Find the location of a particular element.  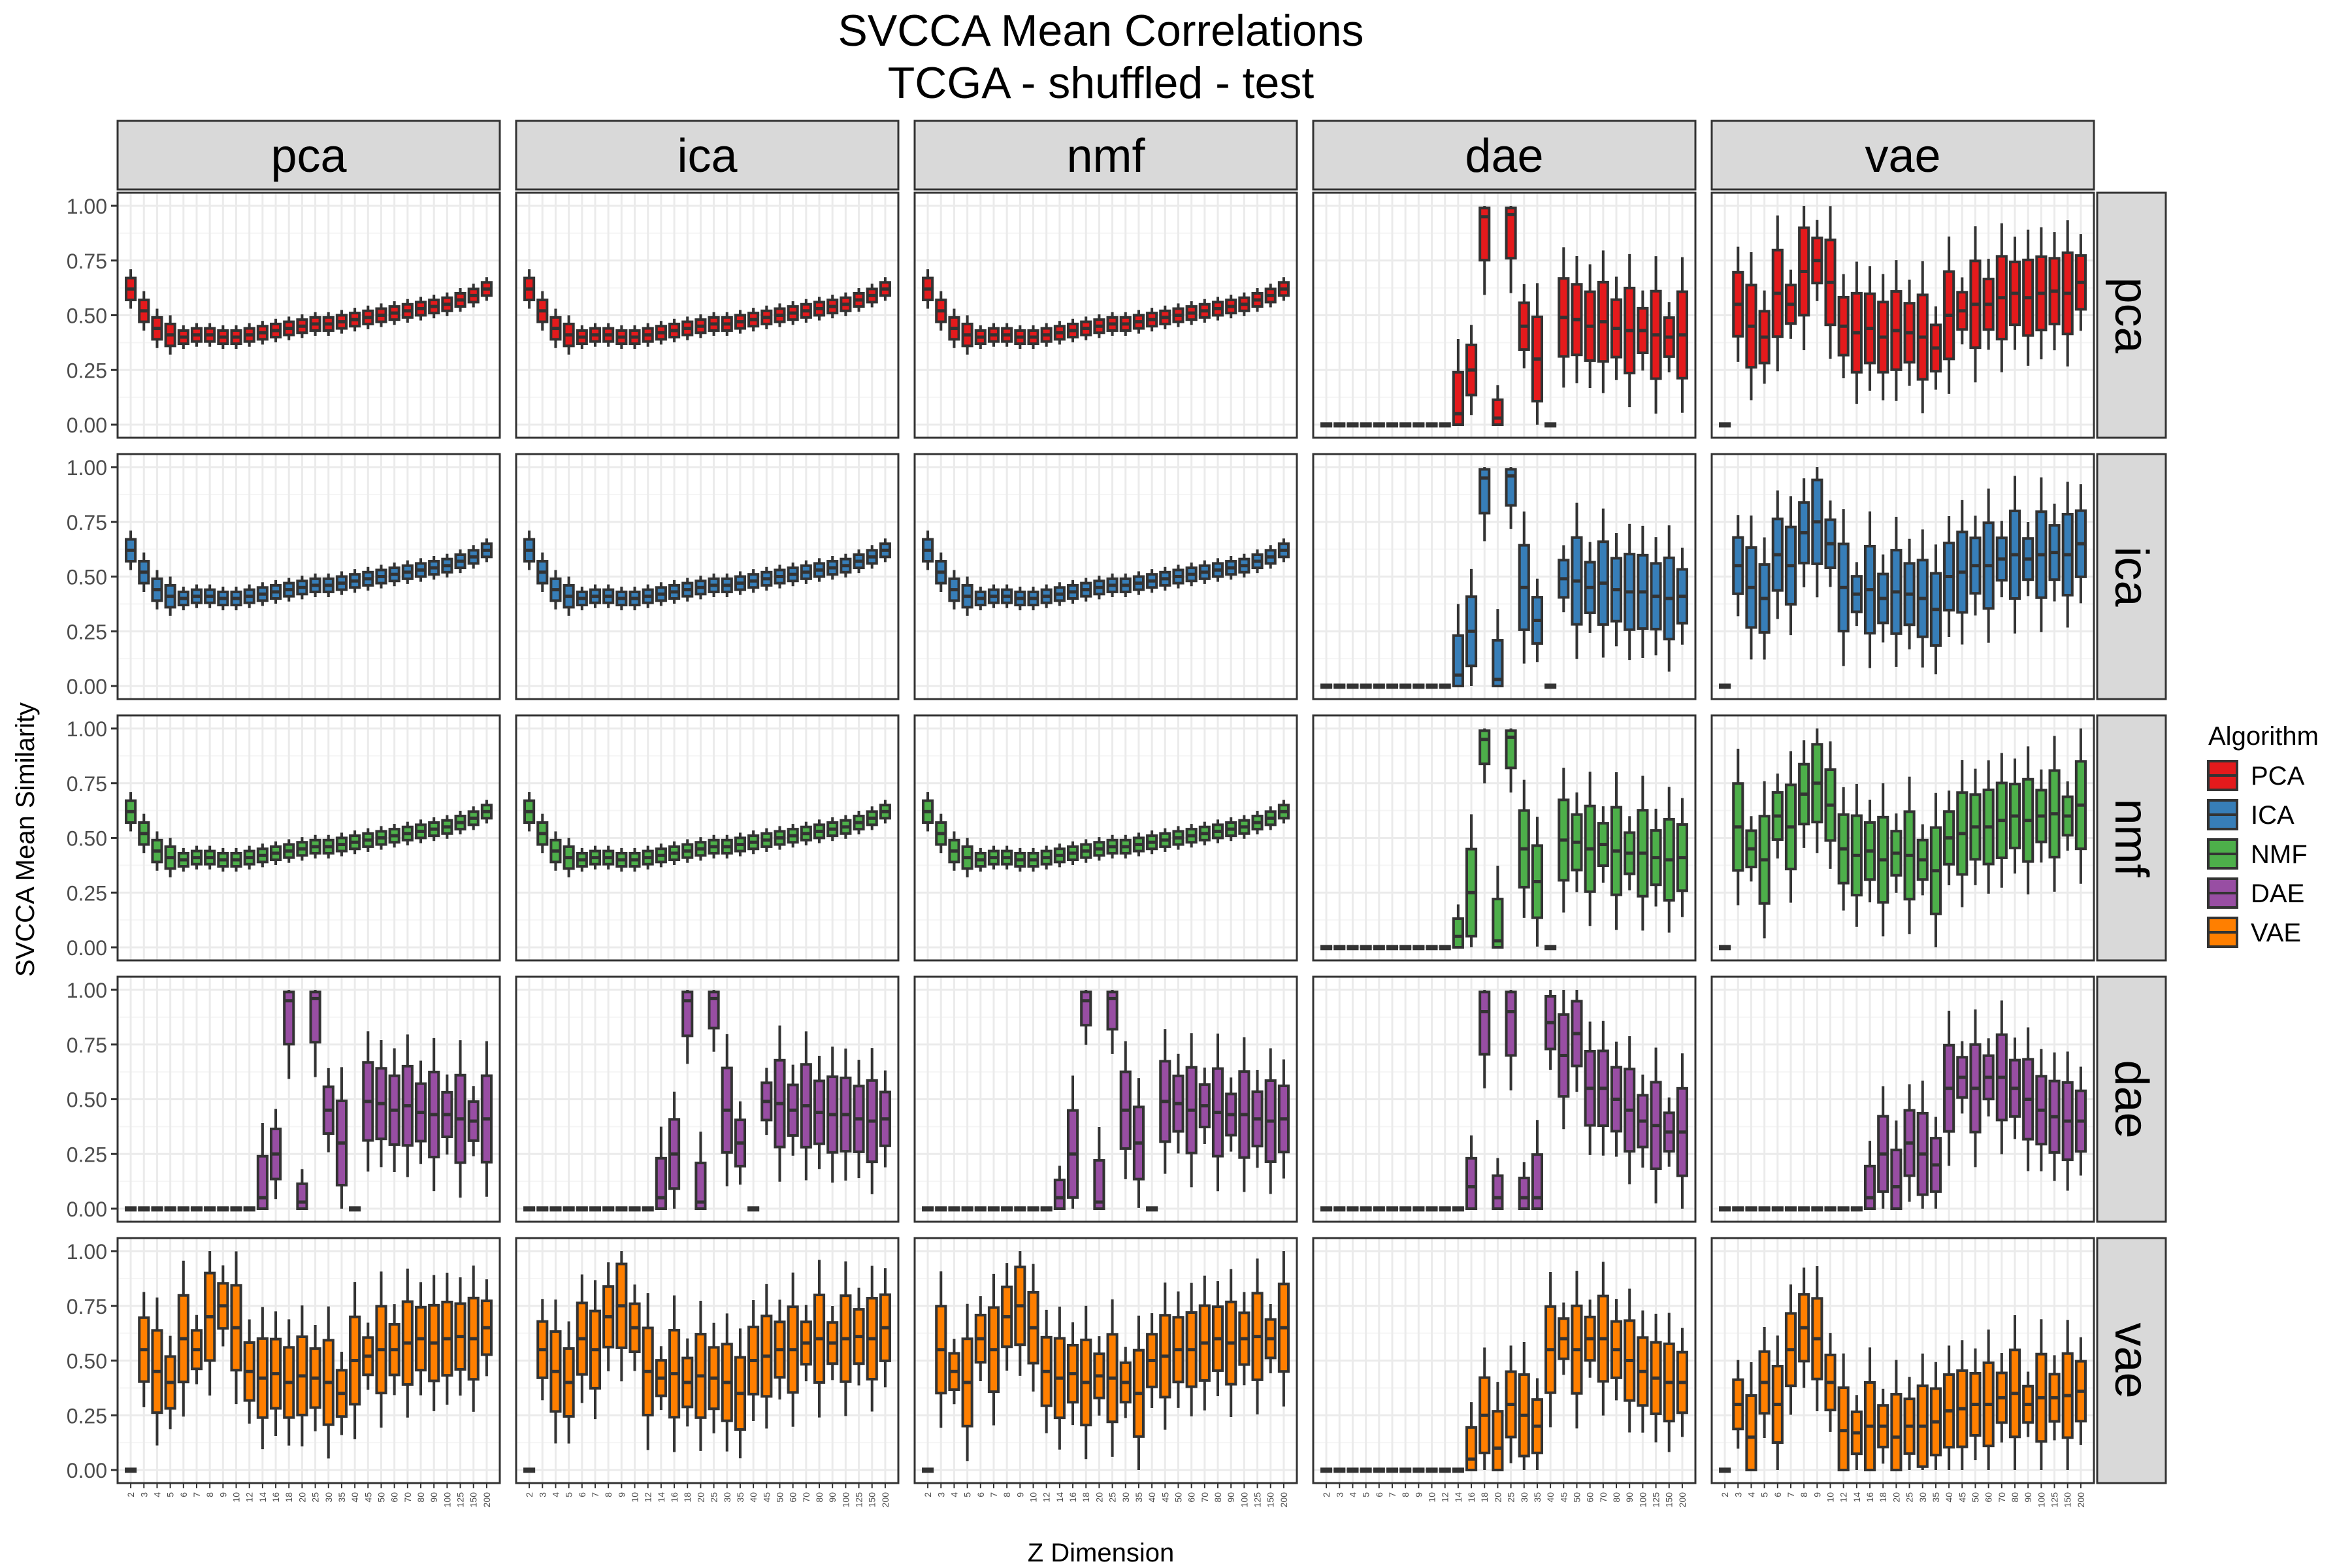

x-tick-label: 90 is located at coordinates (434, 1497).